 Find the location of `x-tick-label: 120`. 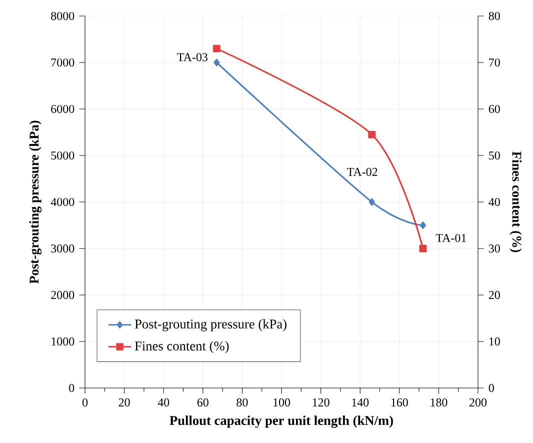

x-tick-label: 120 is located at coordinates (321, 402).